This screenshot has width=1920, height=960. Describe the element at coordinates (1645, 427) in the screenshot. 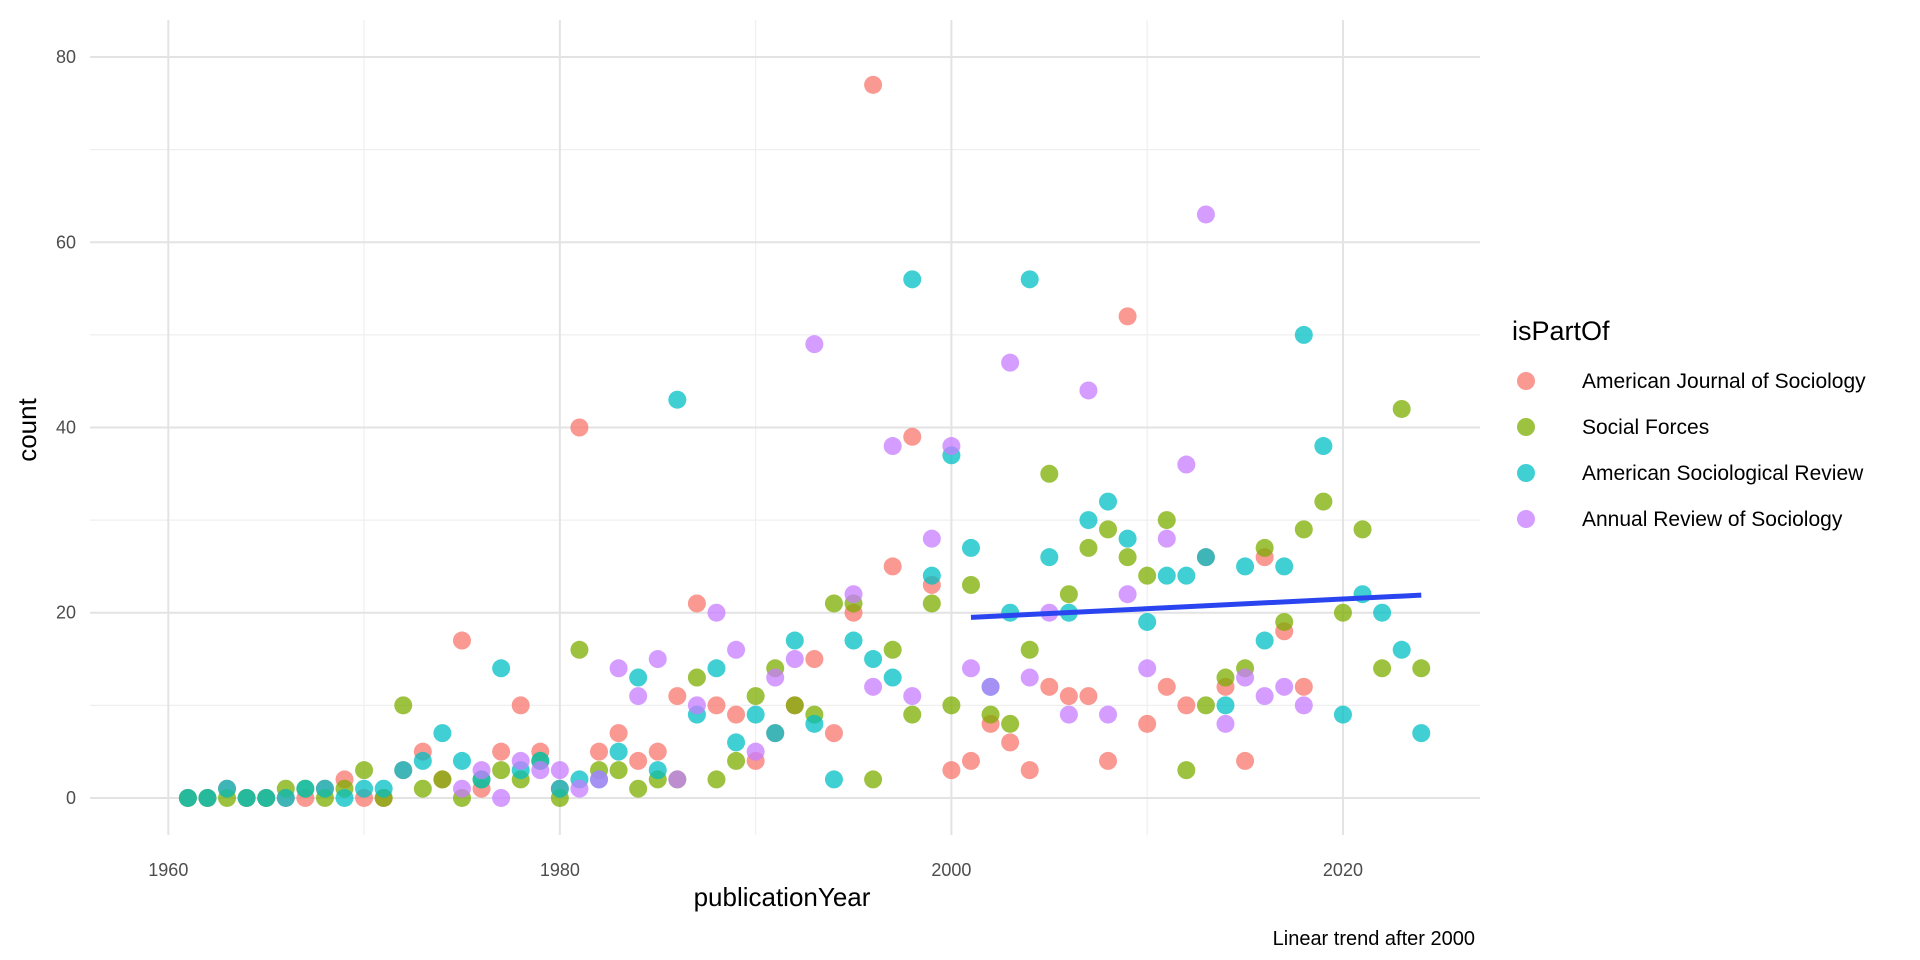

I see `legend-label: Social Forces` at that location.